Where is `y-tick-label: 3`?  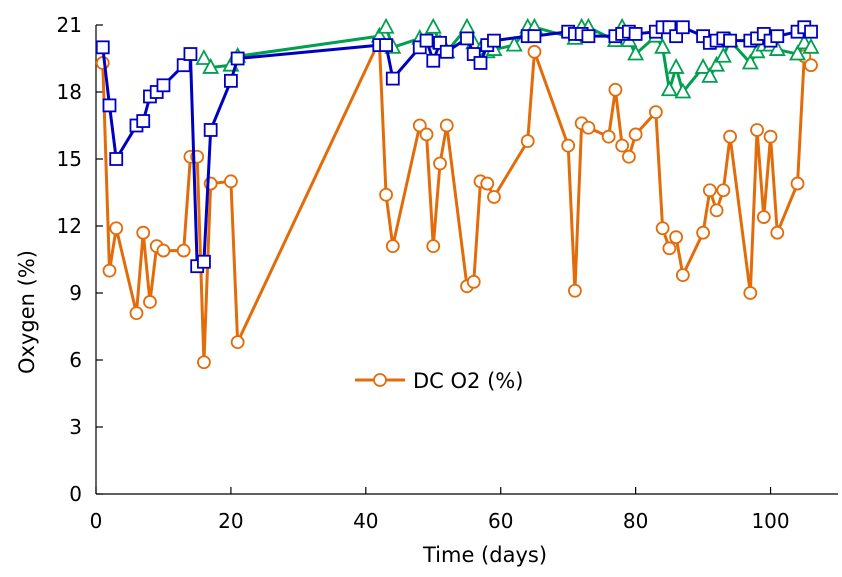
y-tick-label: 3 is located at coordinates (75, 427).